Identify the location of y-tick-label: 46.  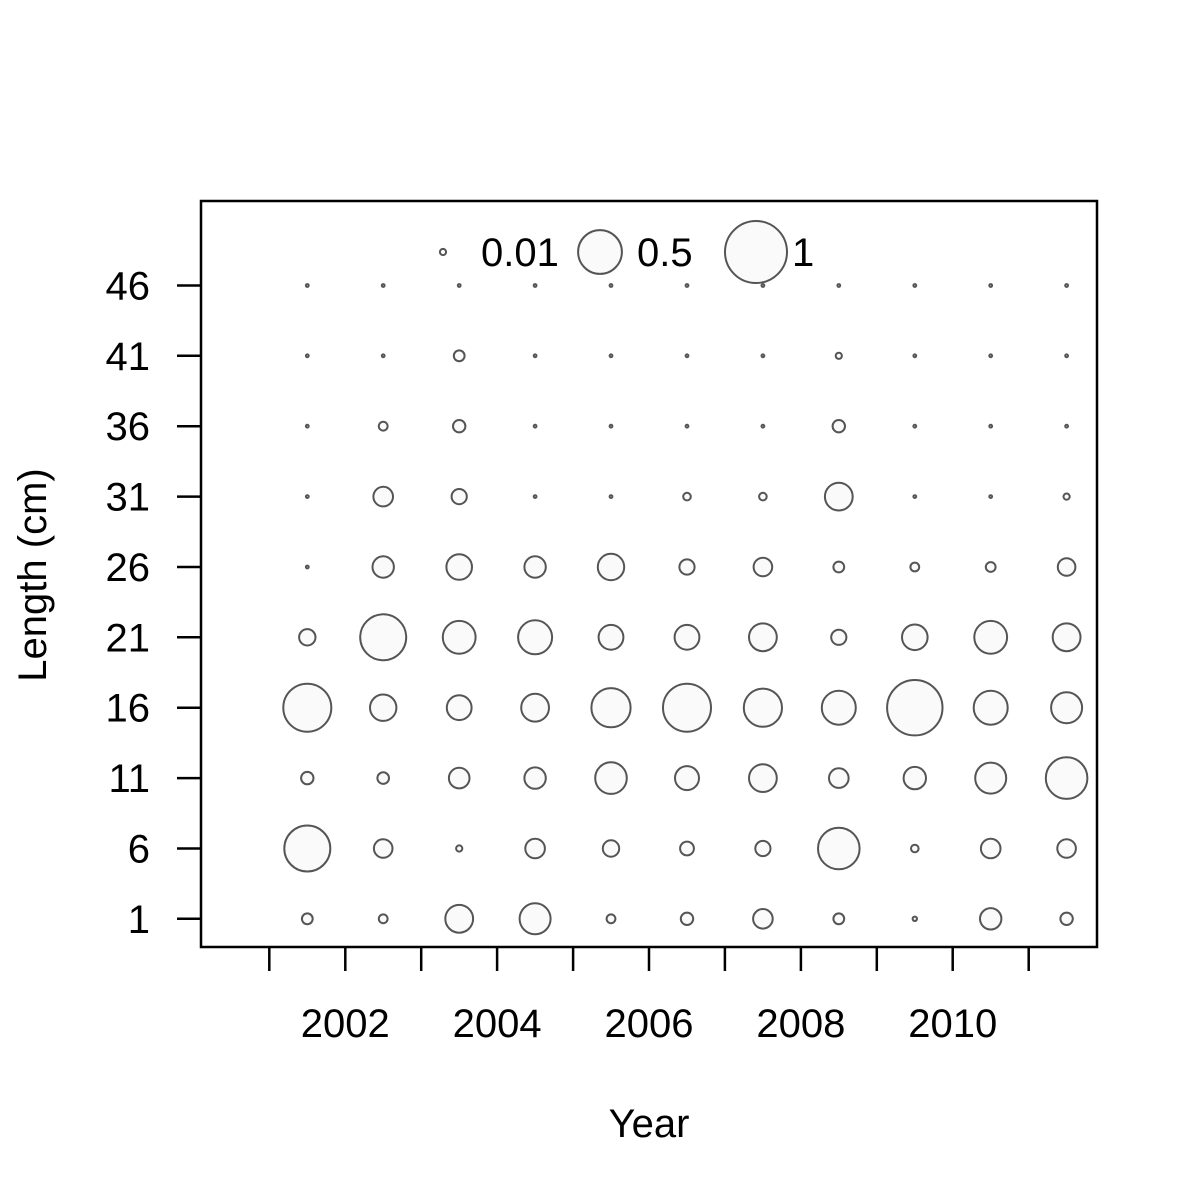
(128, 287).